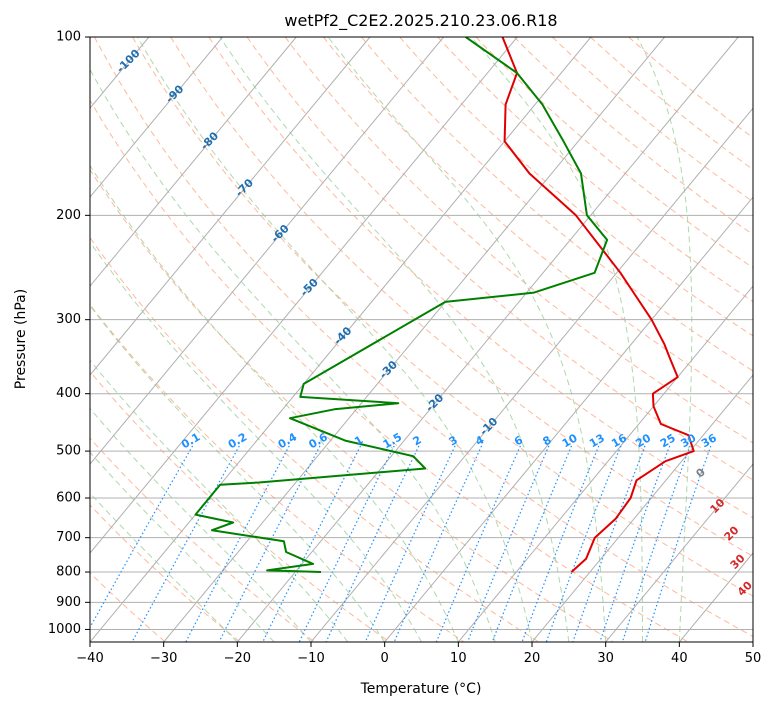  What do you see at coordinates (68, 498) in the screenshot?
I see `y-tick-label: 600` at bounding box center [68, 498].